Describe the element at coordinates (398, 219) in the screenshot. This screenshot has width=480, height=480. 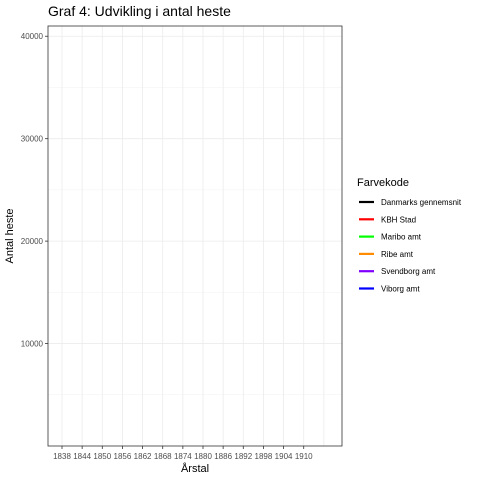
I see `legend-label: KBH Stad` at that location.